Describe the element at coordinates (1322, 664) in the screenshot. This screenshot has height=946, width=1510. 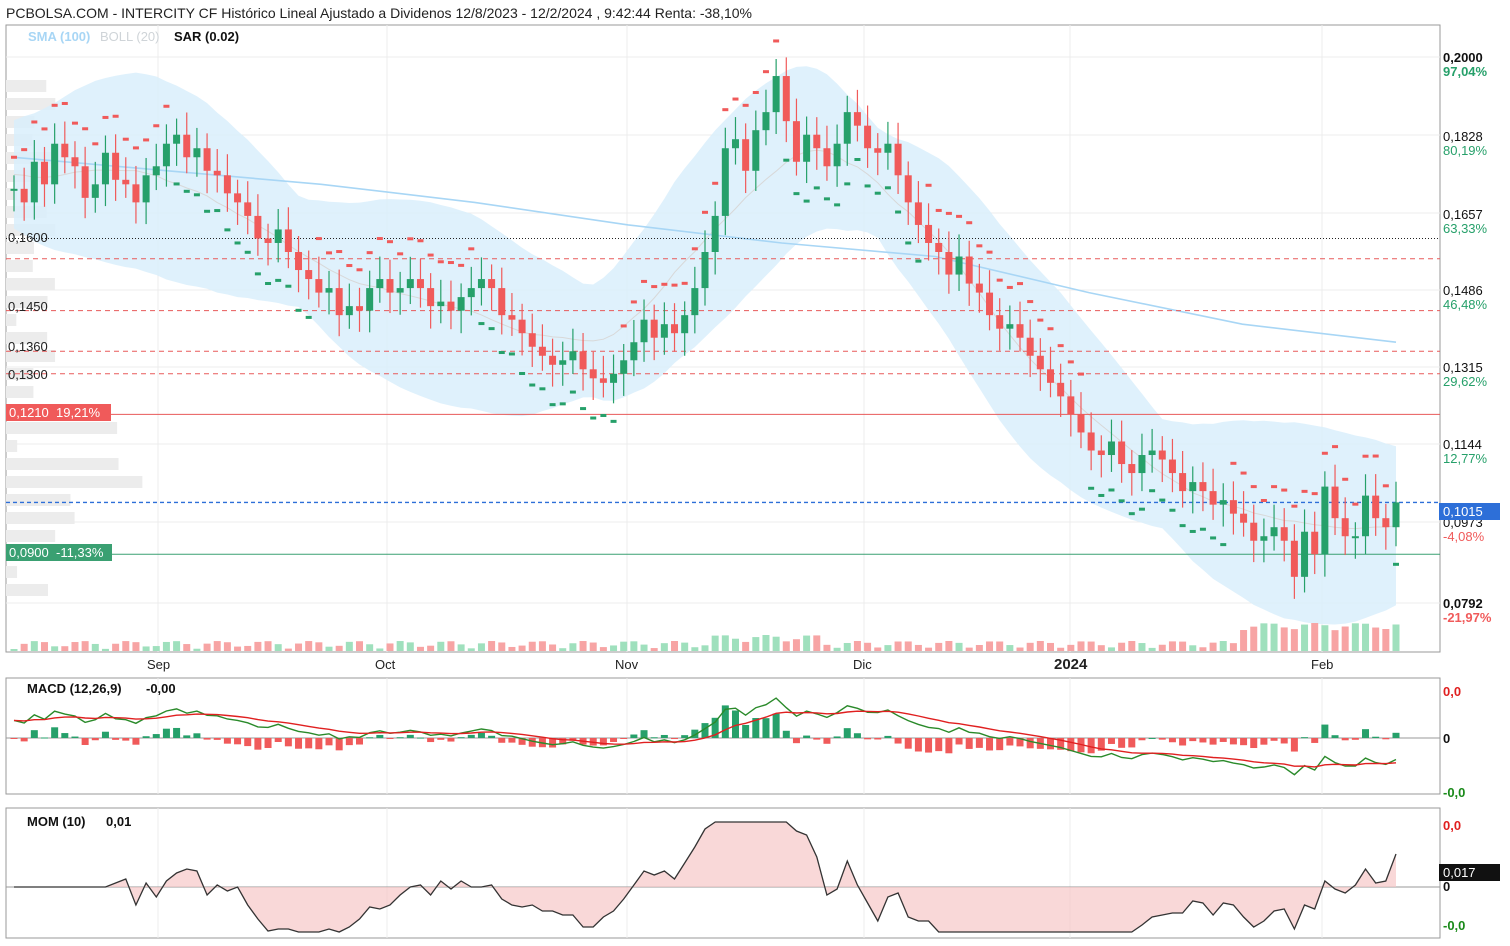
I see `time-tick-feb: Feb` at that location.